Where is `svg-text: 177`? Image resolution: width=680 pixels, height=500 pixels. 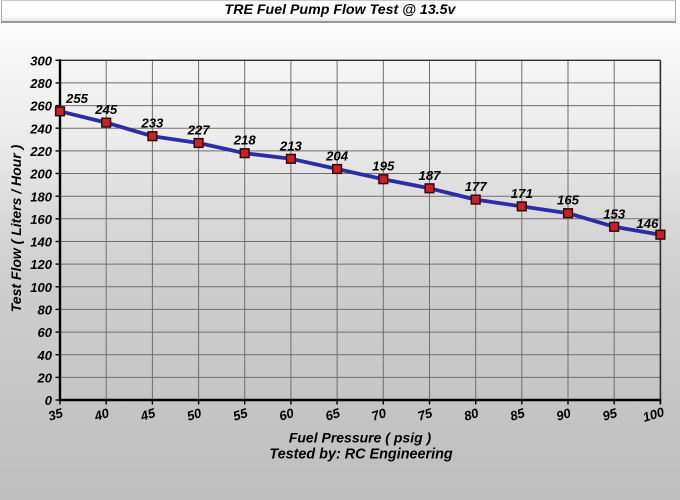 svg-text: 177 is located at coordinates (476, 186).